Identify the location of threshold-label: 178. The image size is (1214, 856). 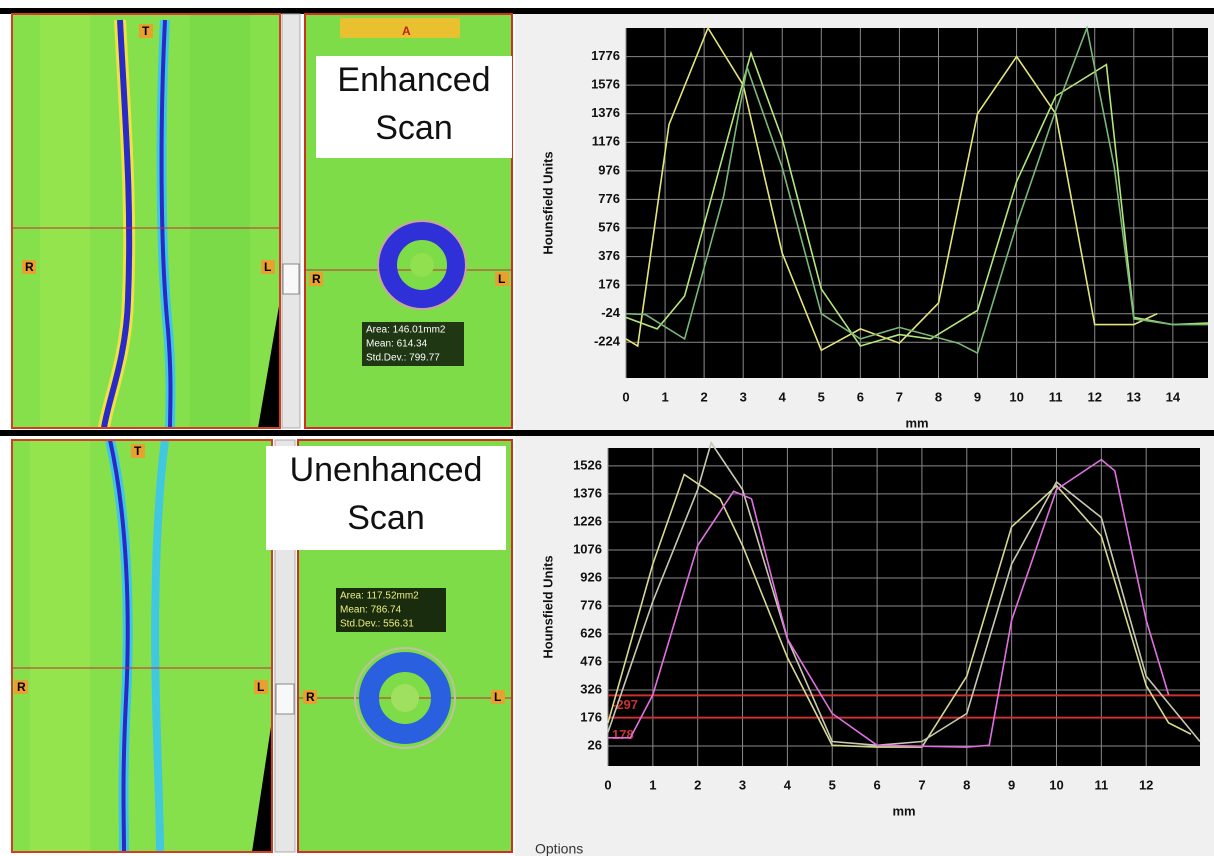
(623, 734).